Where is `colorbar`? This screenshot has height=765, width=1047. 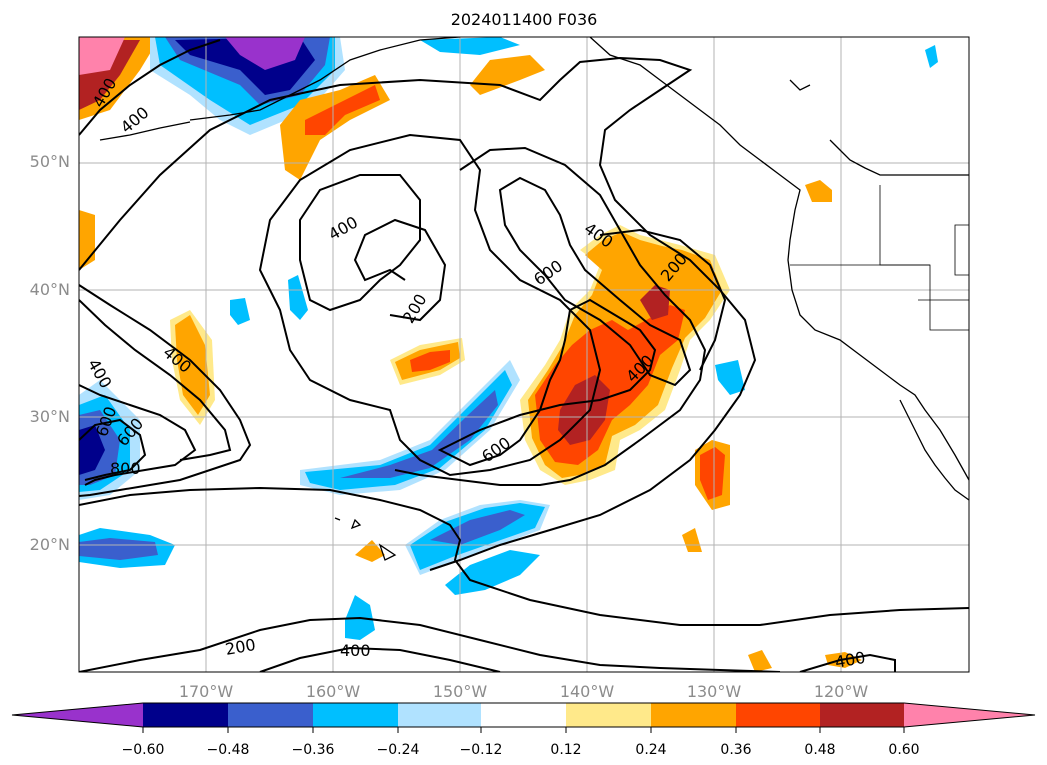 colorbar is located at coordinates (523, 717).